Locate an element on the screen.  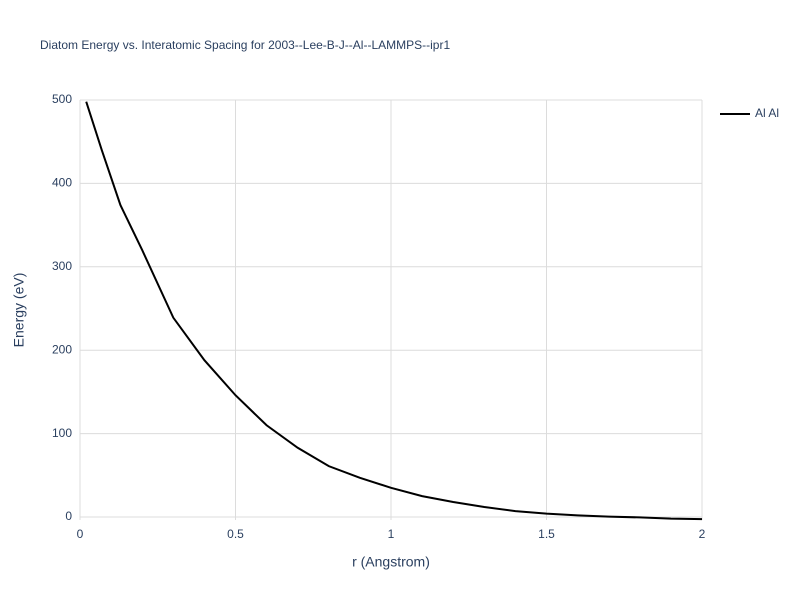
x-tick-label: 0 is located at coordinates (80, 534).